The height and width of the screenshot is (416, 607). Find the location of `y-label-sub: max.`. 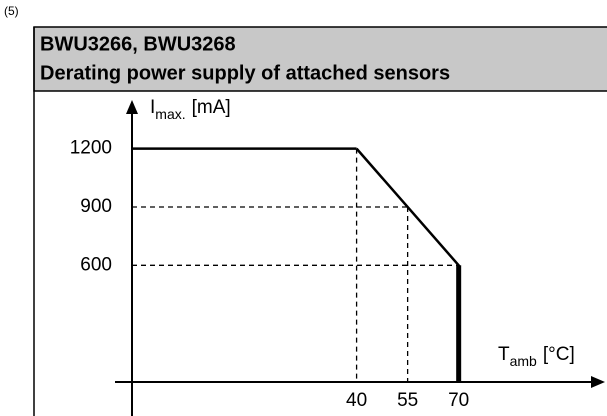

y-label-sub: max. is located at coordinates (170, 114).